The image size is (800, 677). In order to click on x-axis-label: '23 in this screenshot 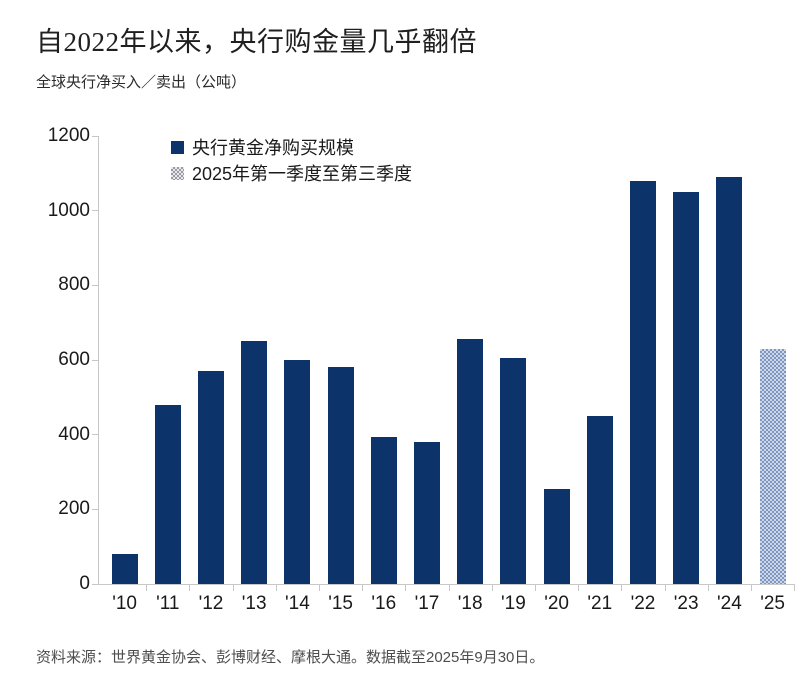, I will do `click(686, 603)`.